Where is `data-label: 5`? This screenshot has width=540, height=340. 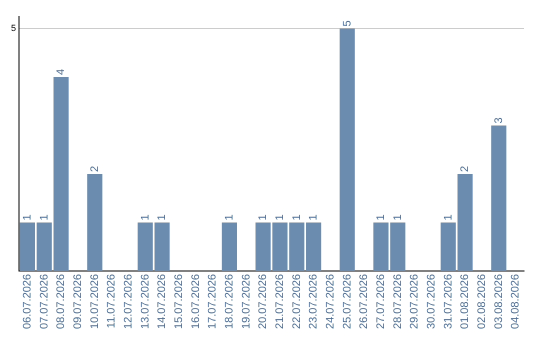
data-label: 5 is located at coordinates (347, 23).